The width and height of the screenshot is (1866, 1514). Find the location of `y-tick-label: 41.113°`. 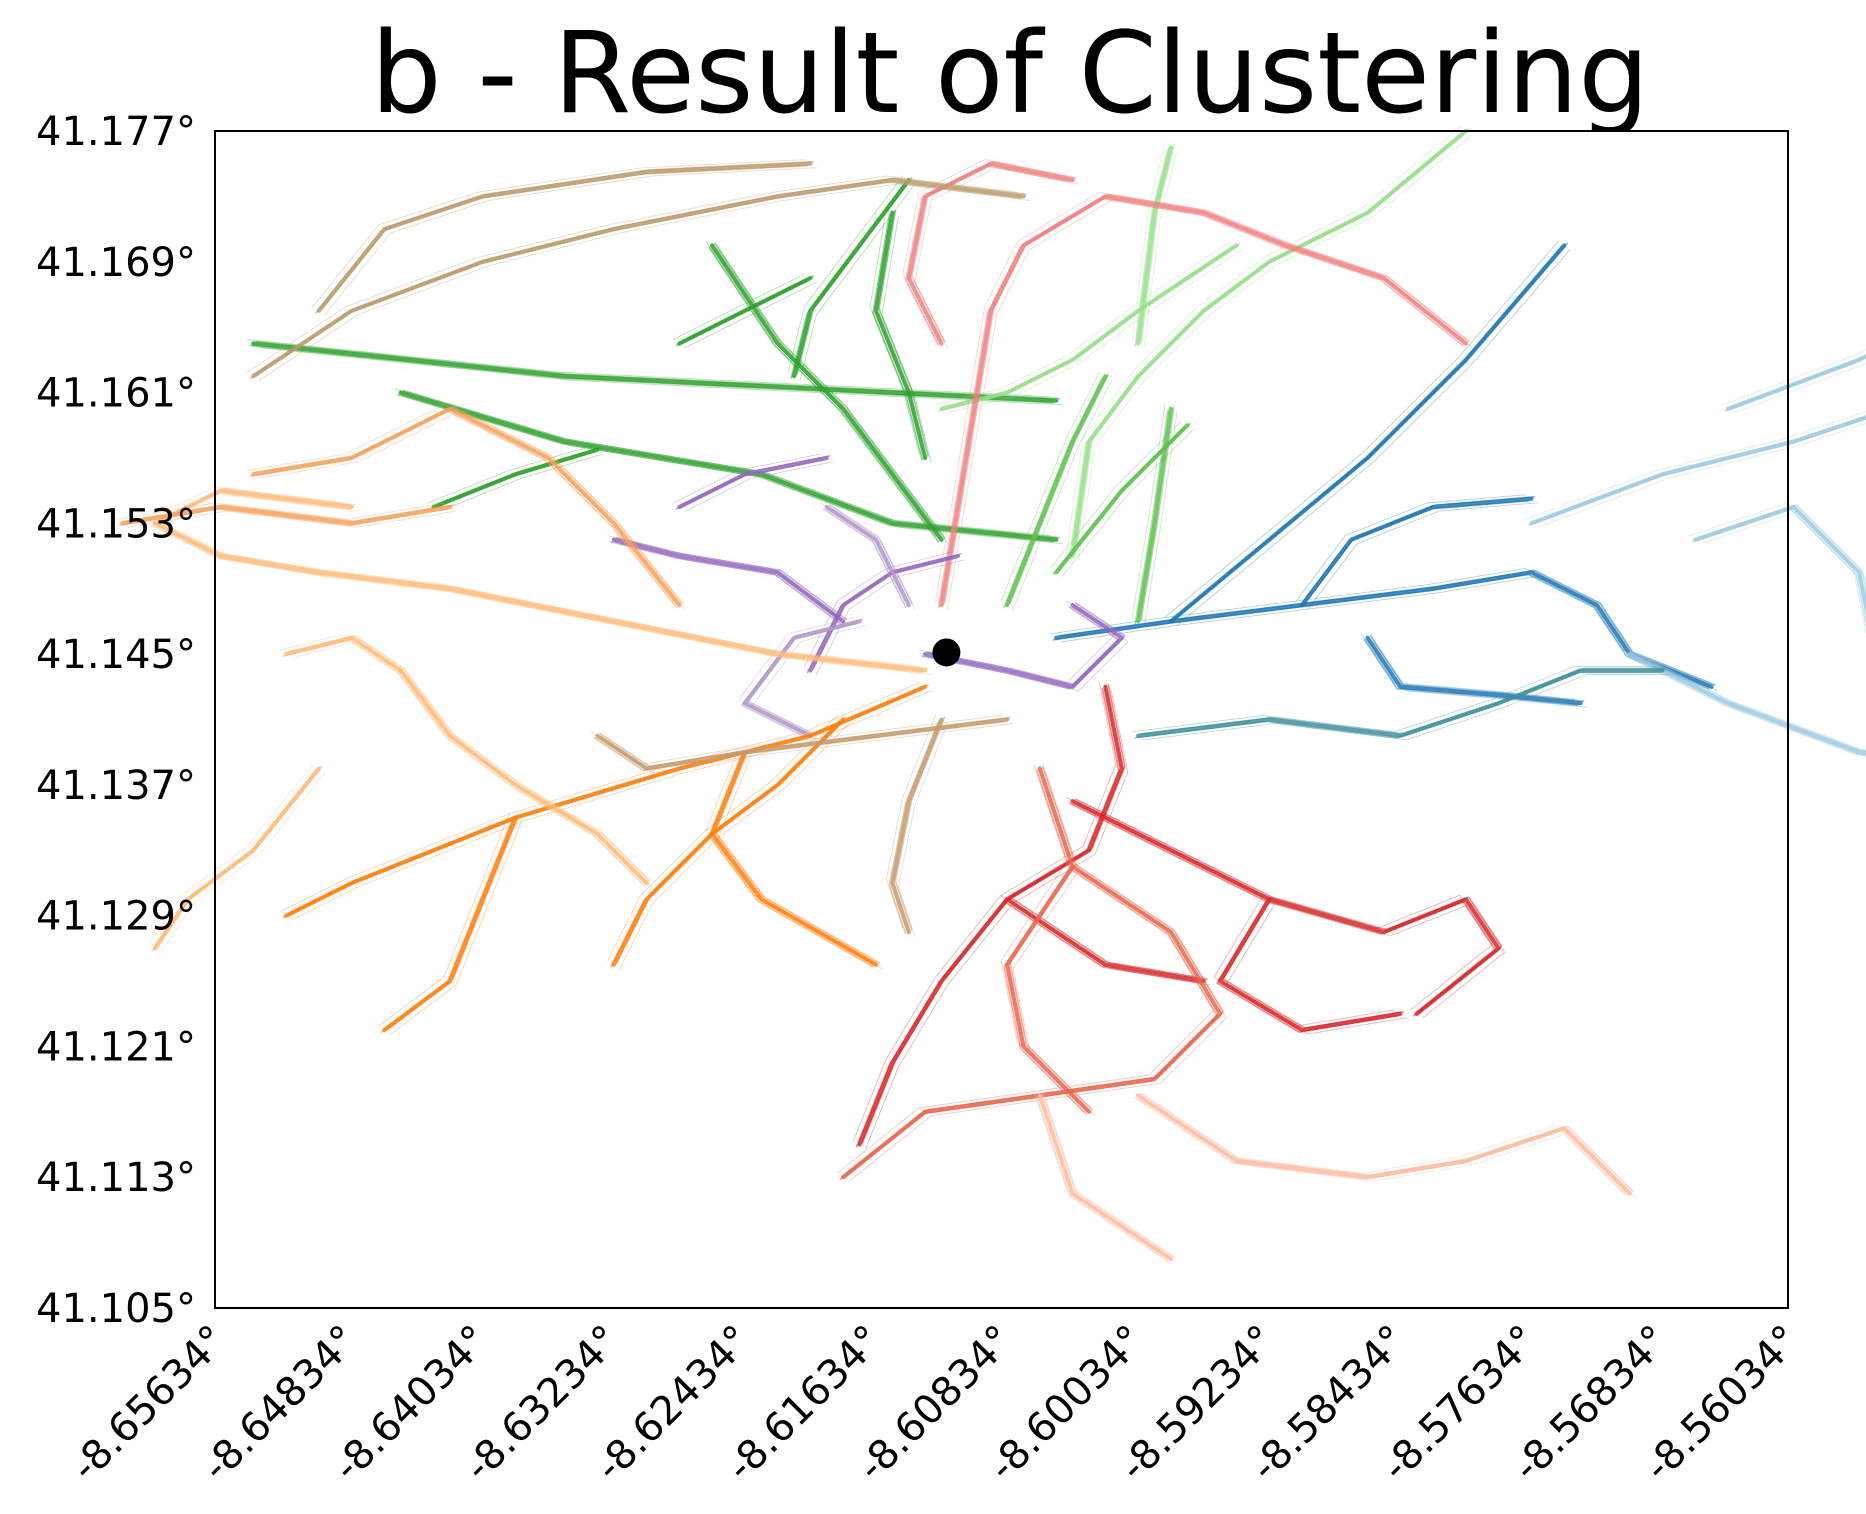

y-tick-label: 41.113° is located at coordinates (116, 1178).